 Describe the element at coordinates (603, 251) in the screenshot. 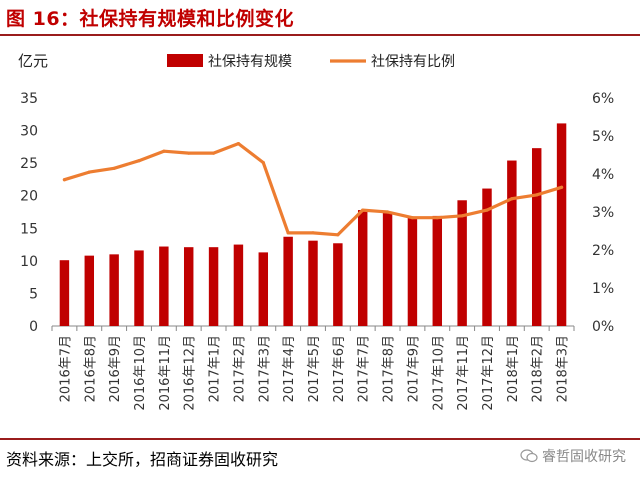

I see `y-right-tick-label: 2%` at that location.